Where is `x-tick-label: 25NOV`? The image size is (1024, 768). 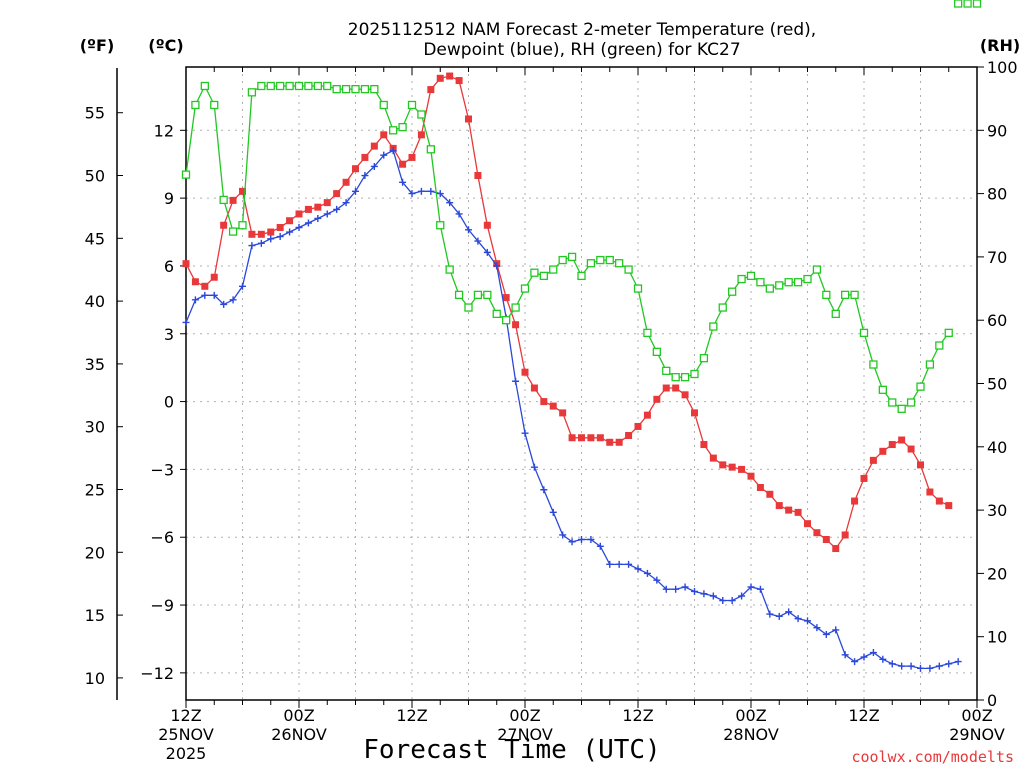 x-tick-label: 25NOV is located at coordinates (186, 734).